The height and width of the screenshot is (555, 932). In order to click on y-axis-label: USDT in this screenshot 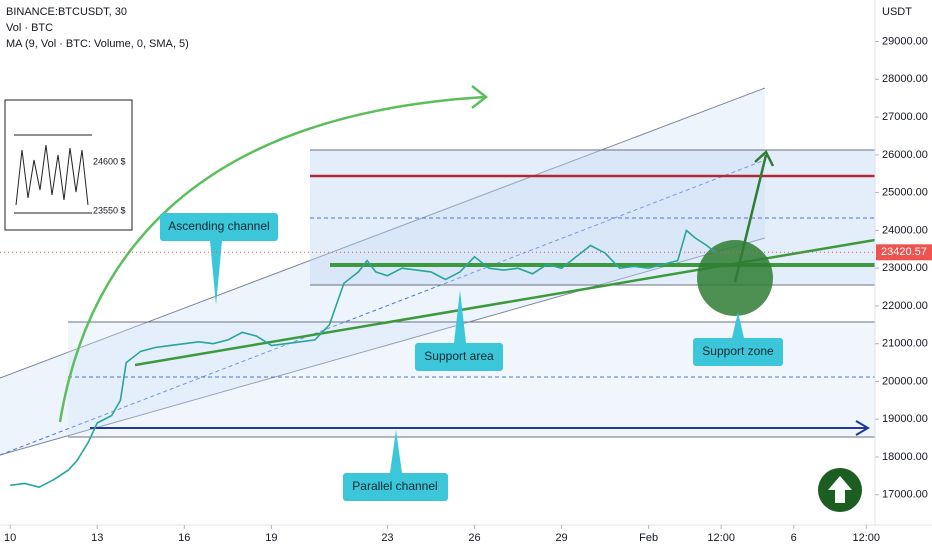, I will do `click(897, 12)`.